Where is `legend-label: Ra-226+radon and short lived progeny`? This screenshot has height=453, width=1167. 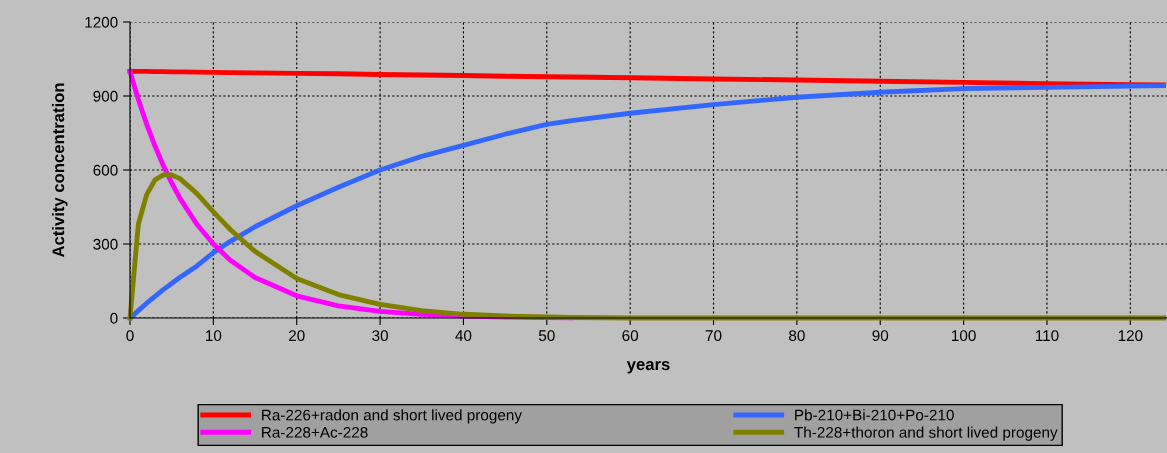 legend-label: Ra-226+radon and short lived progeny is located at coordinates (392, 416).